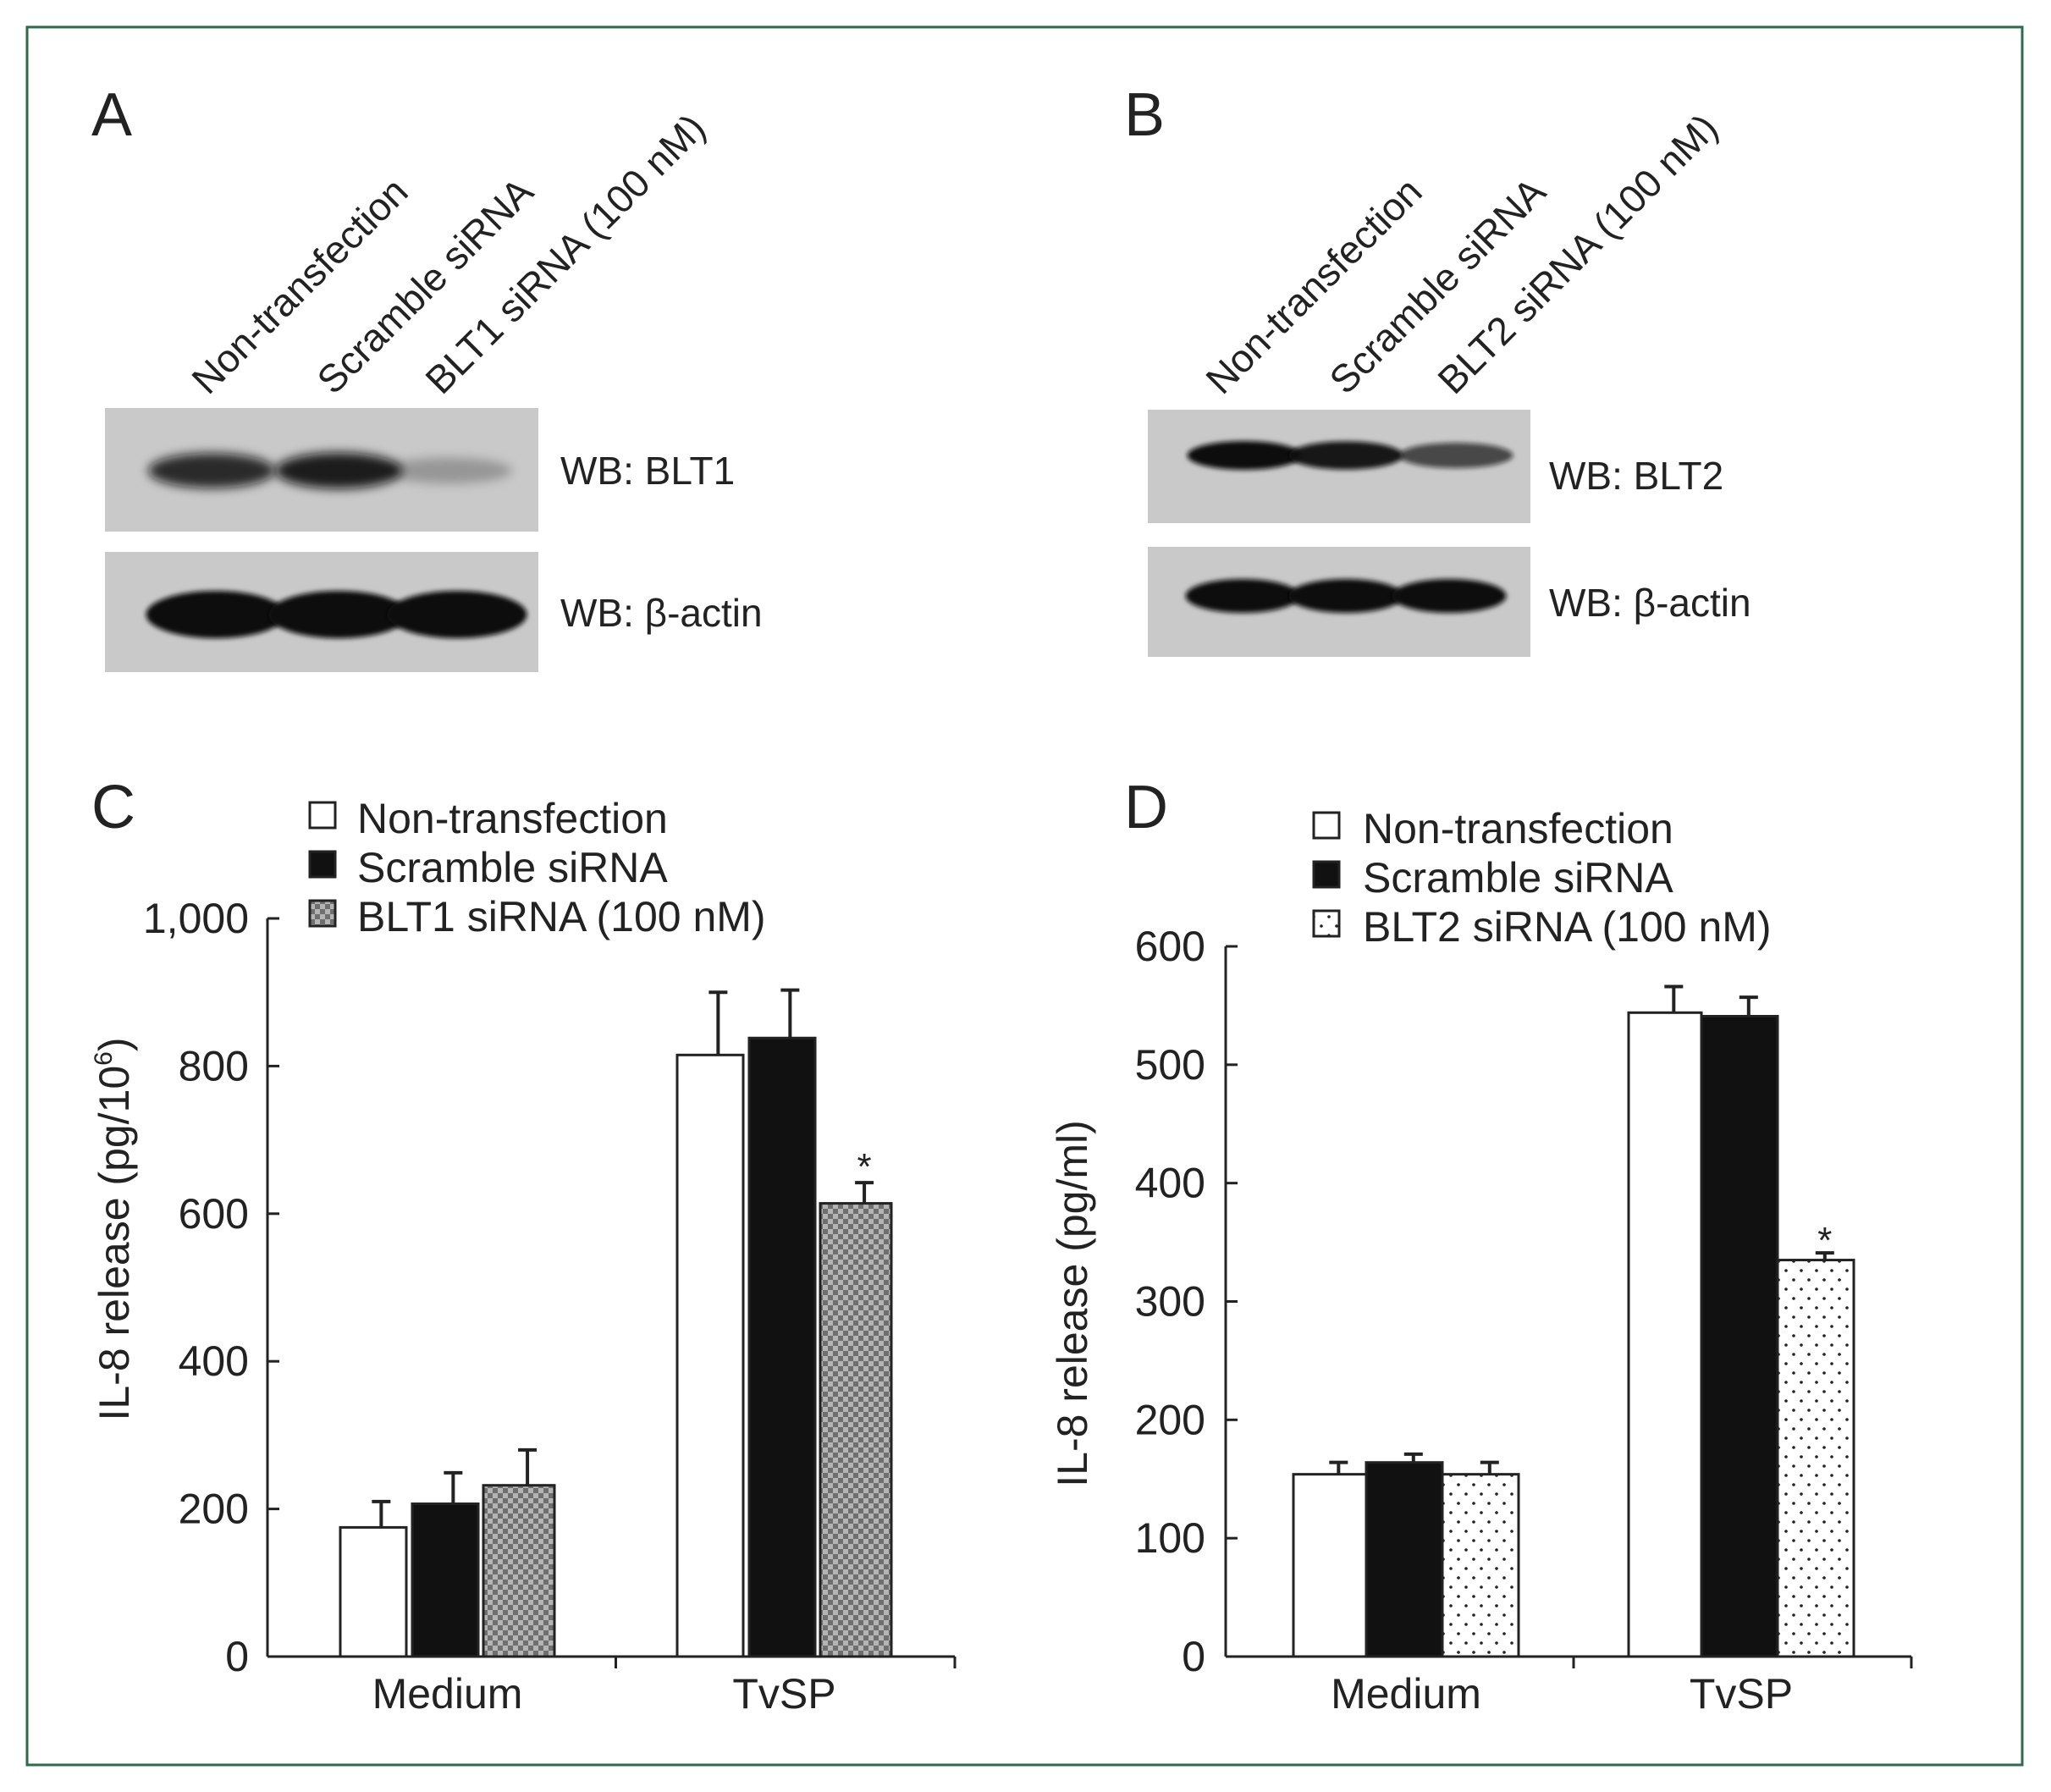  Describe the element at coordinates (1170, 1065) in the screenshot. I see `y-tick-label: 500` at that location.